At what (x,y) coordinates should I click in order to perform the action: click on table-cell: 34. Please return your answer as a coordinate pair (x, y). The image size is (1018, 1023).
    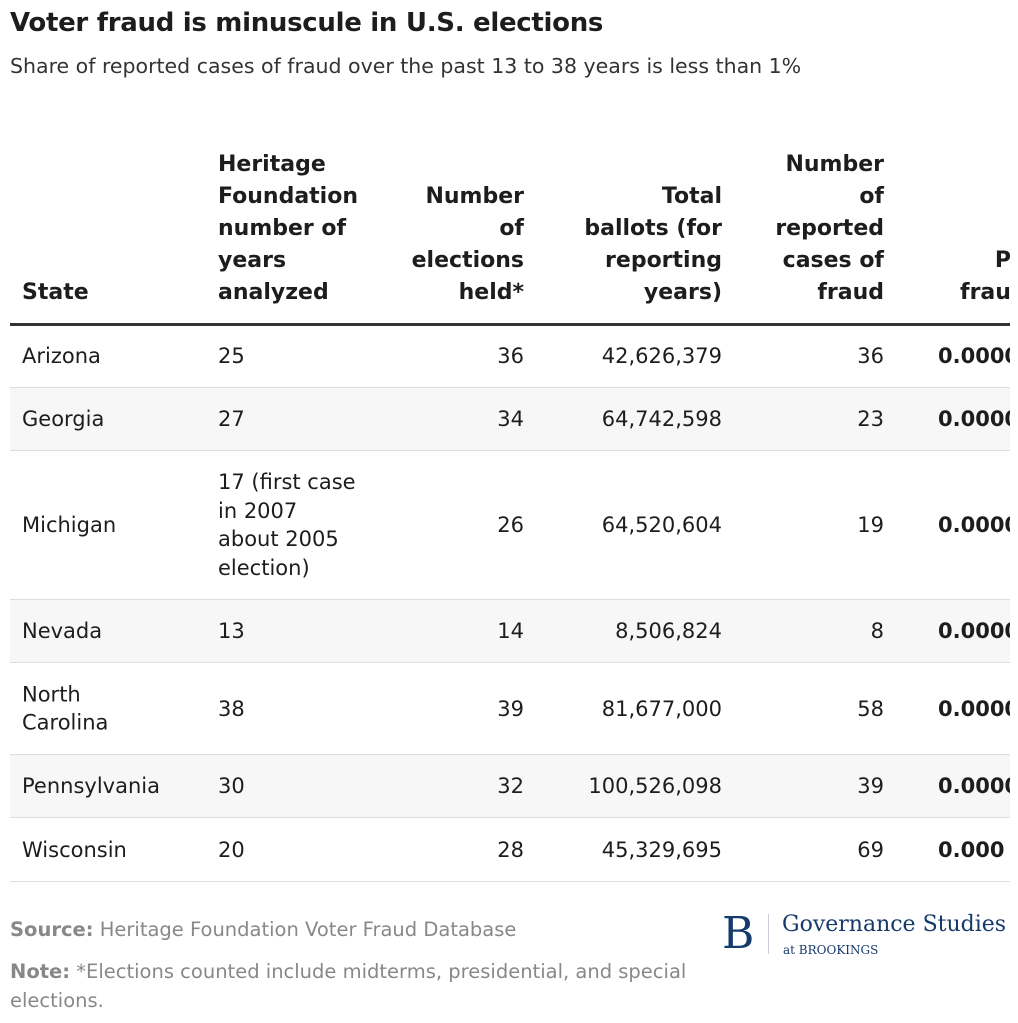
    Looking at the image, I should click on (510, 418).